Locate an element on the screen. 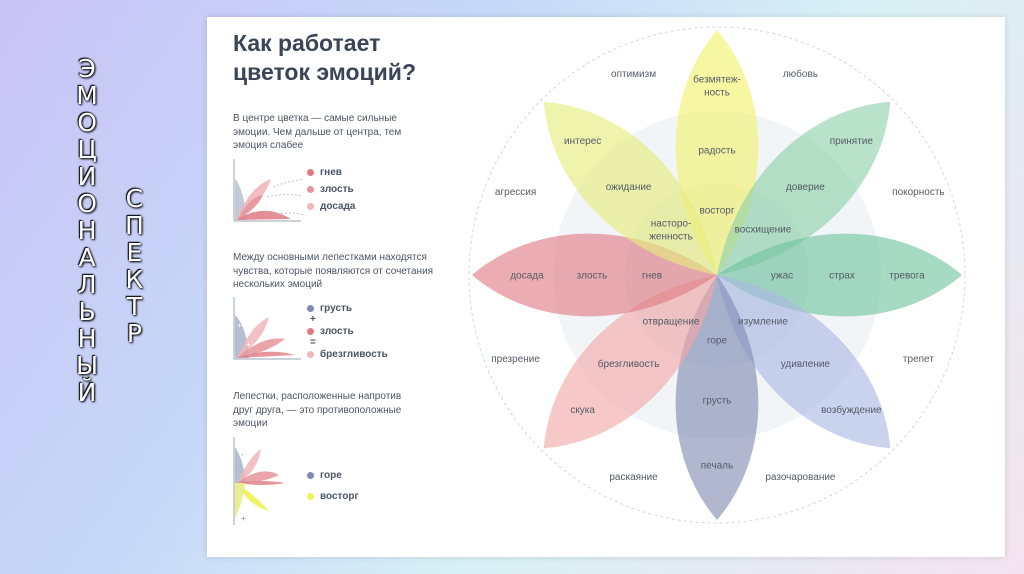 The width and height of the screenshot is (1024, 574). emotion-label: скука is located at coordinates (582, 410).